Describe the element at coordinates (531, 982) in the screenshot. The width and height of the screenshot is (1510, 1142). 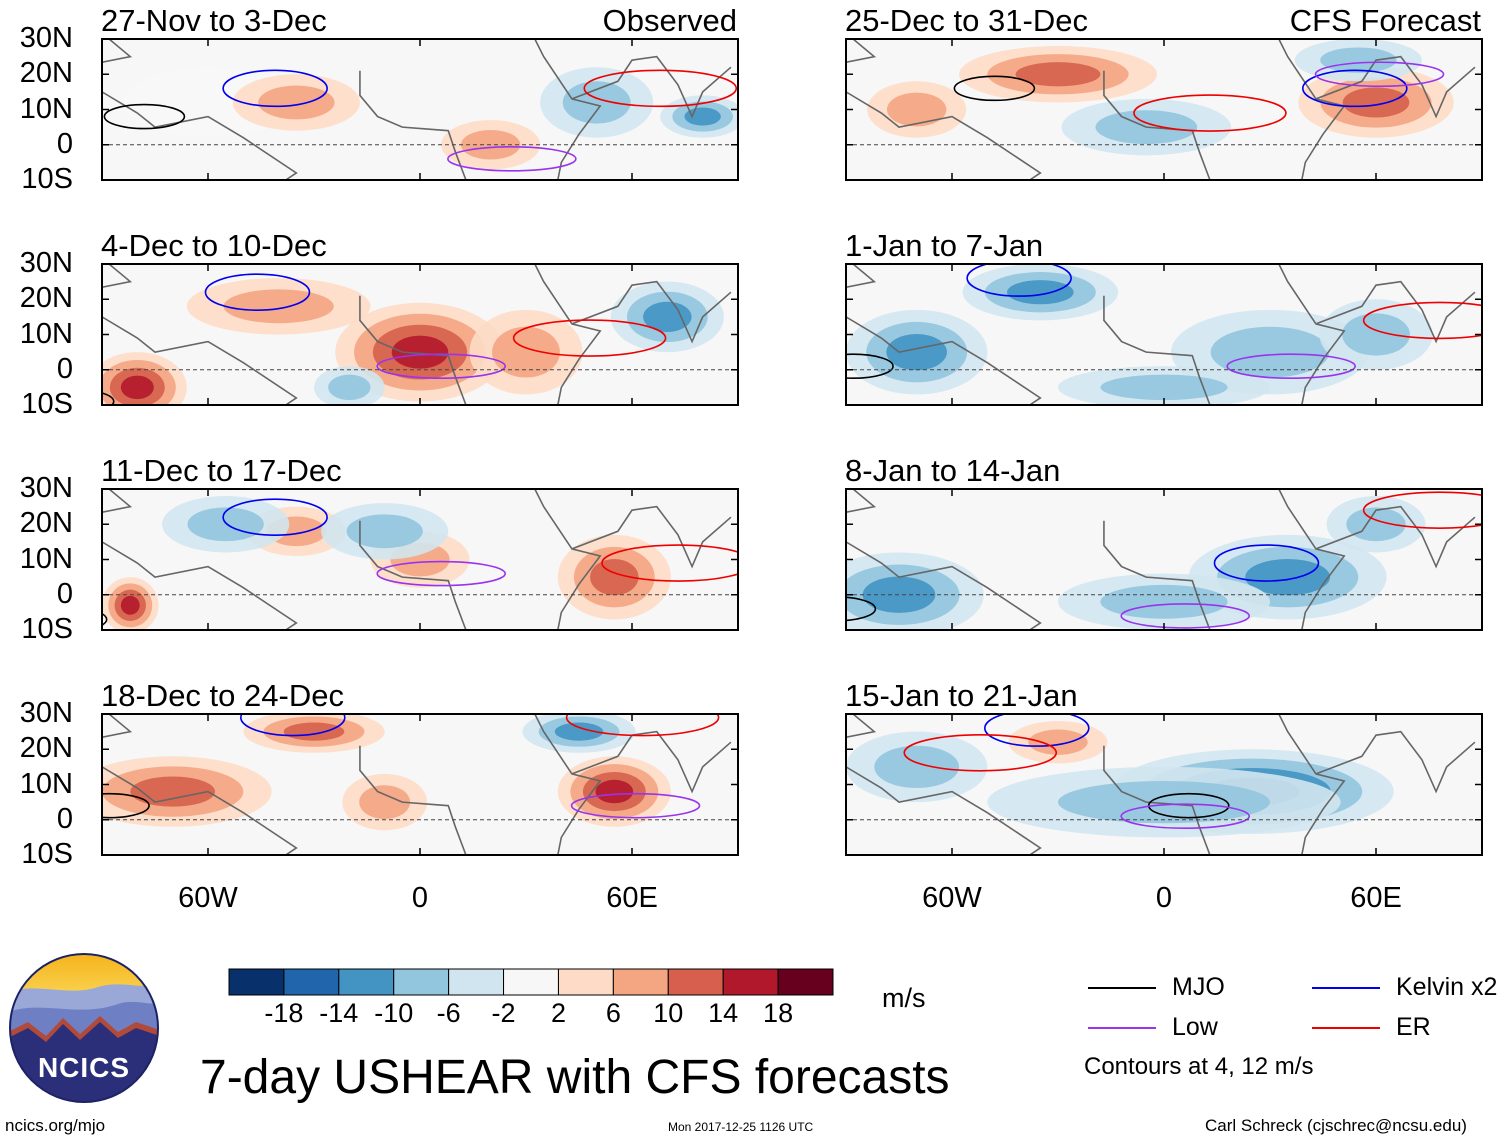
I see `colorbar` at that location.